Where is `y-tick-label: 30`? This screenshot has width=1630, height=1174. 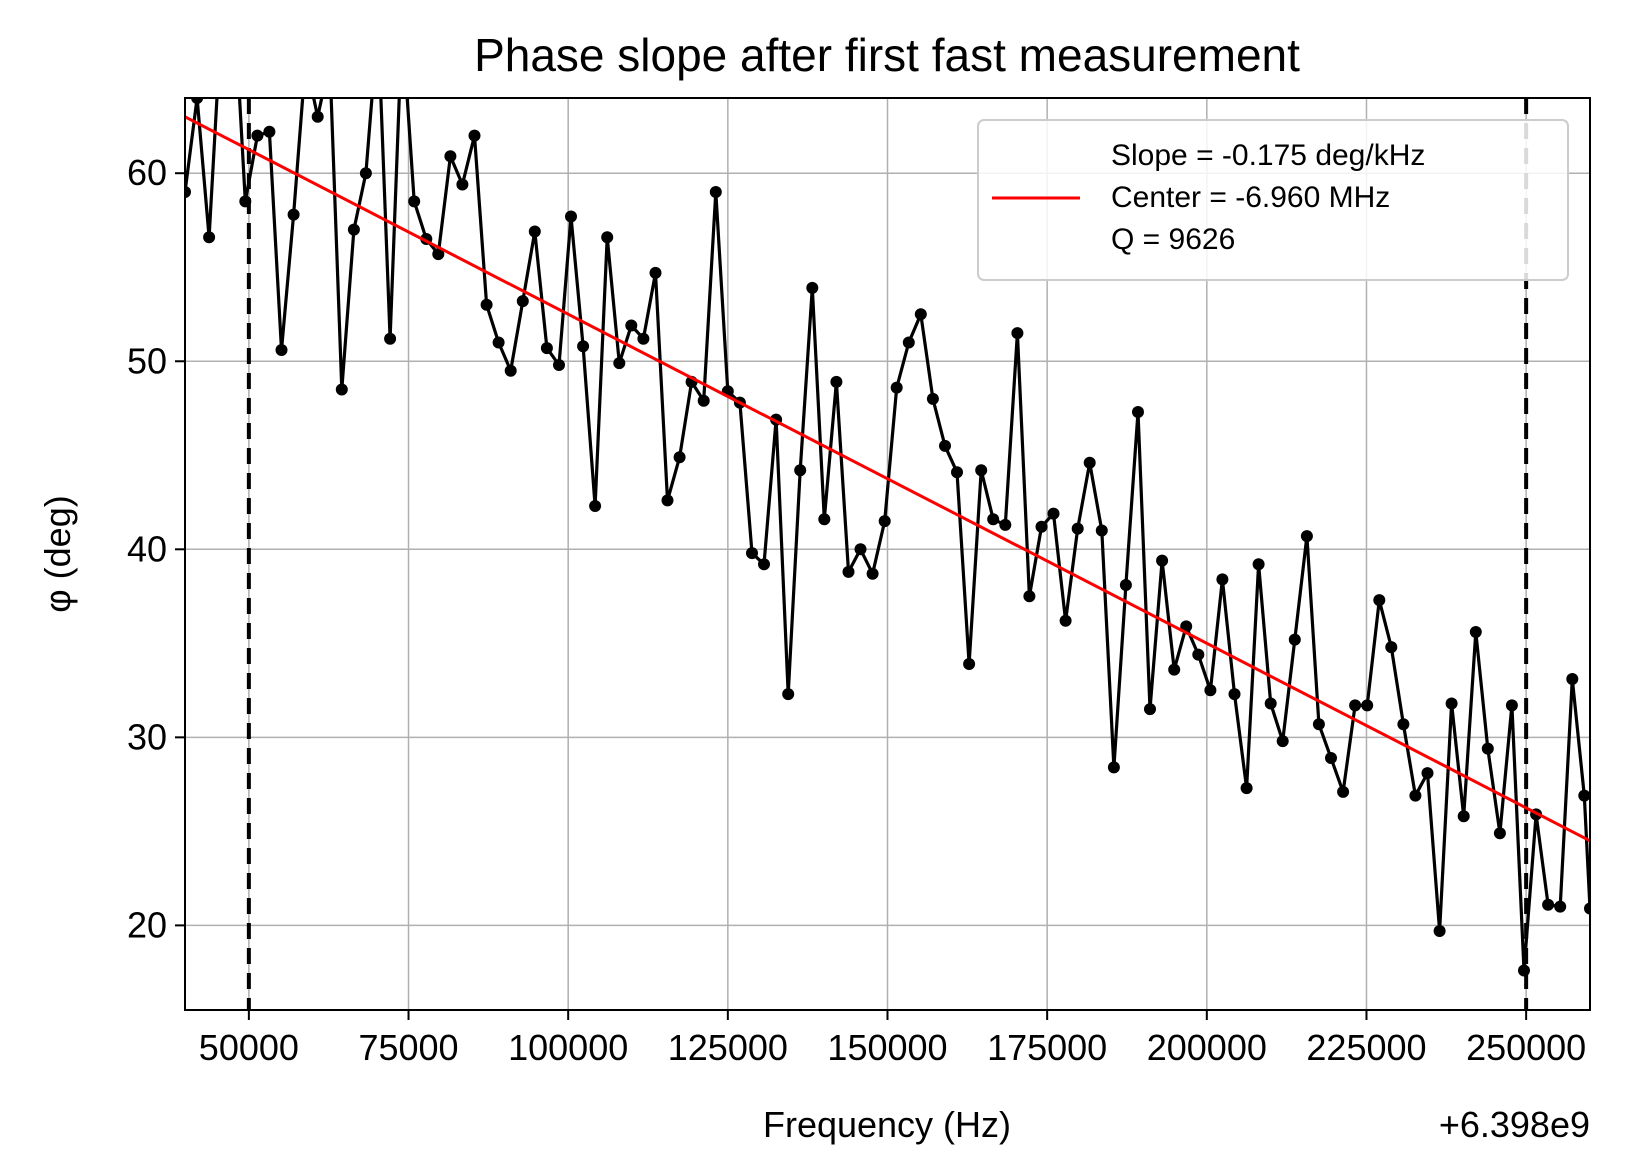
y-tick-label: 30 is located at coordinates (147, 736).